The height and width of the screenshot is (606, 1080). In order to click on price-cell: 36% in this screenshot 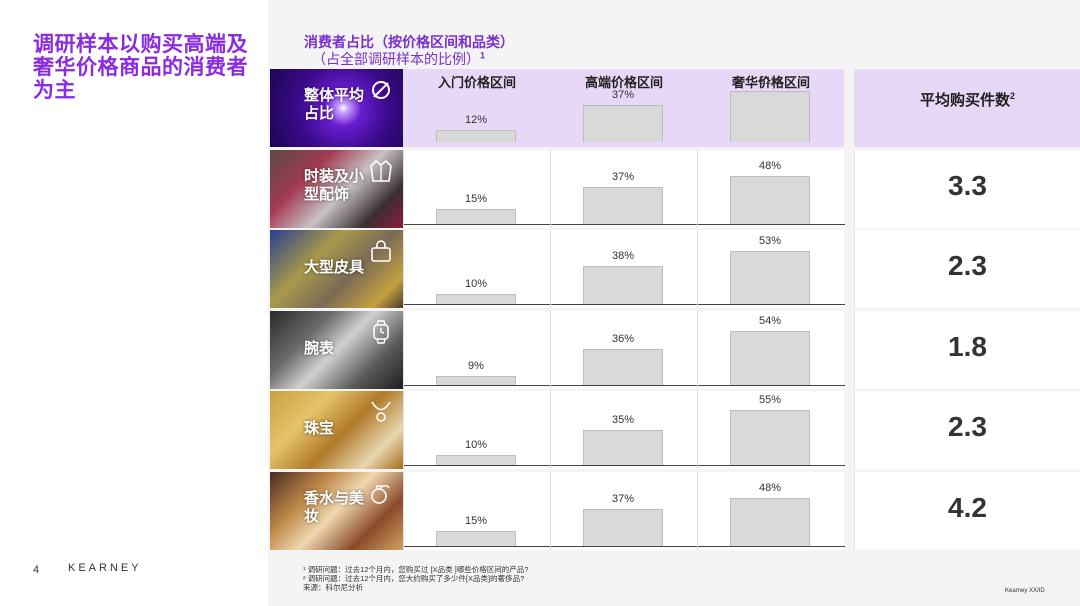, I will do `click(624, 350)`.